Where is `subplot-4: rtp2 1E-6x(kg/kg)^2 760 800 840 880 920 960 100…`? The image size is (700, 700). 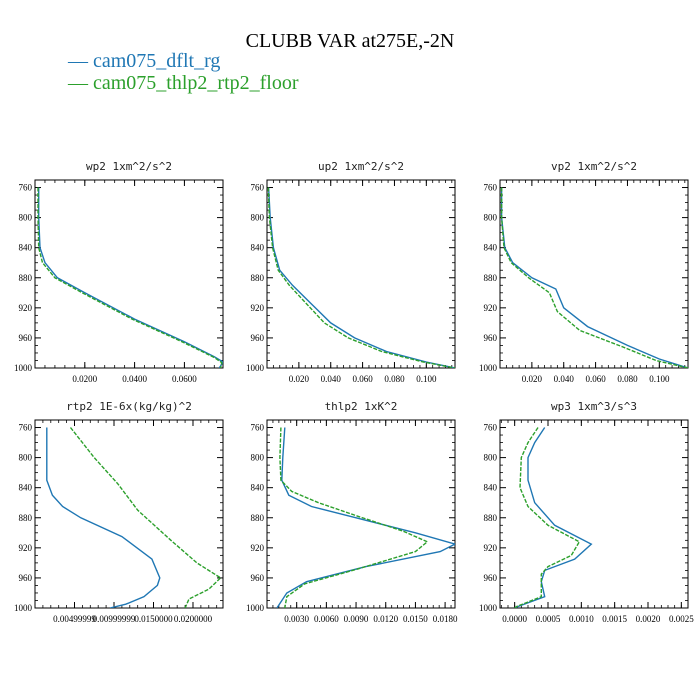
subplot-4: rtp2 1E-6x(kg/kg)^2 760 800 840 880 920 960 100… is located at coordinates (119, 512).